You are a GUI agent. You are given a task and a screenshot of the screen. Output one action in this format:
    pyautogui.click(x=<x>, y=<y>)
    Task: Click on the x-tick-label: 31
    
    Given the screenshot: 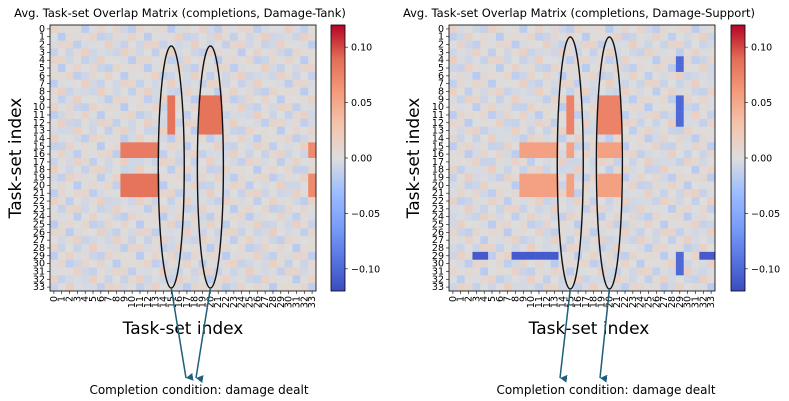 What is the action you would take?
    pyautogui.click(x=695, y=302)
    